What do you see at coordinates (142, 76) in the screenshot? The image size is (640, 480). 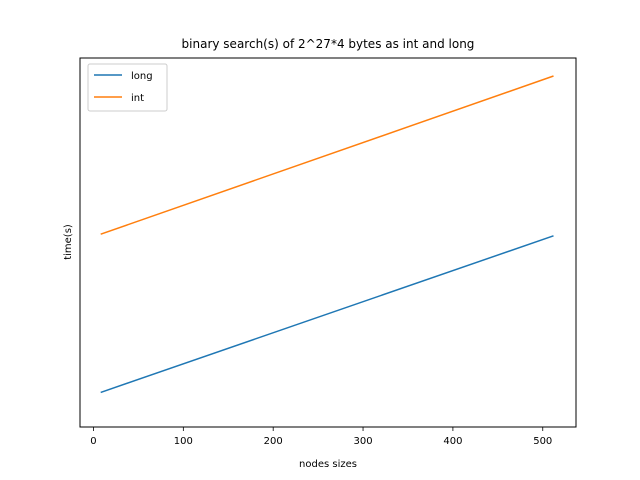 I see `legend-label-long: long` at bounding box center [142, 76].